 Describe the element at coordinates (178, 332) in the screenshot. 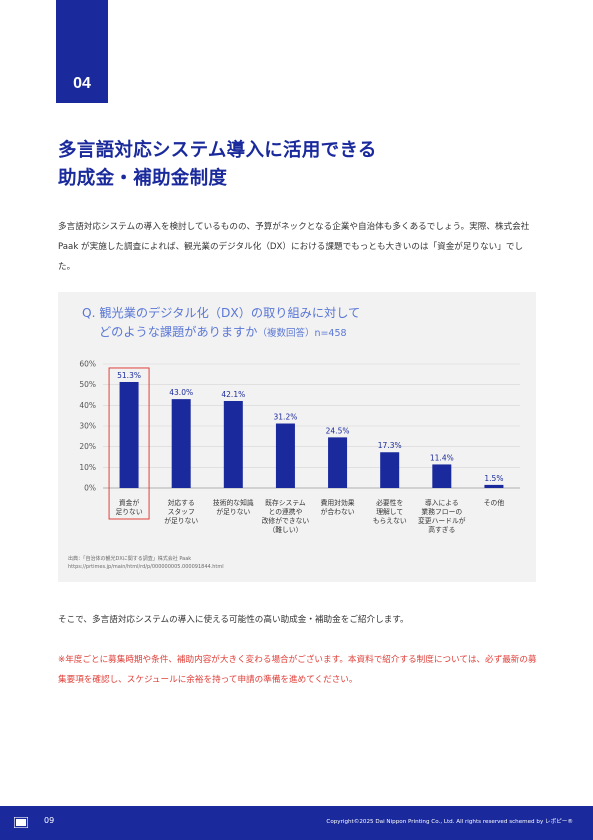

I see `chart-question-text: どのような課題がありますか` at that location.